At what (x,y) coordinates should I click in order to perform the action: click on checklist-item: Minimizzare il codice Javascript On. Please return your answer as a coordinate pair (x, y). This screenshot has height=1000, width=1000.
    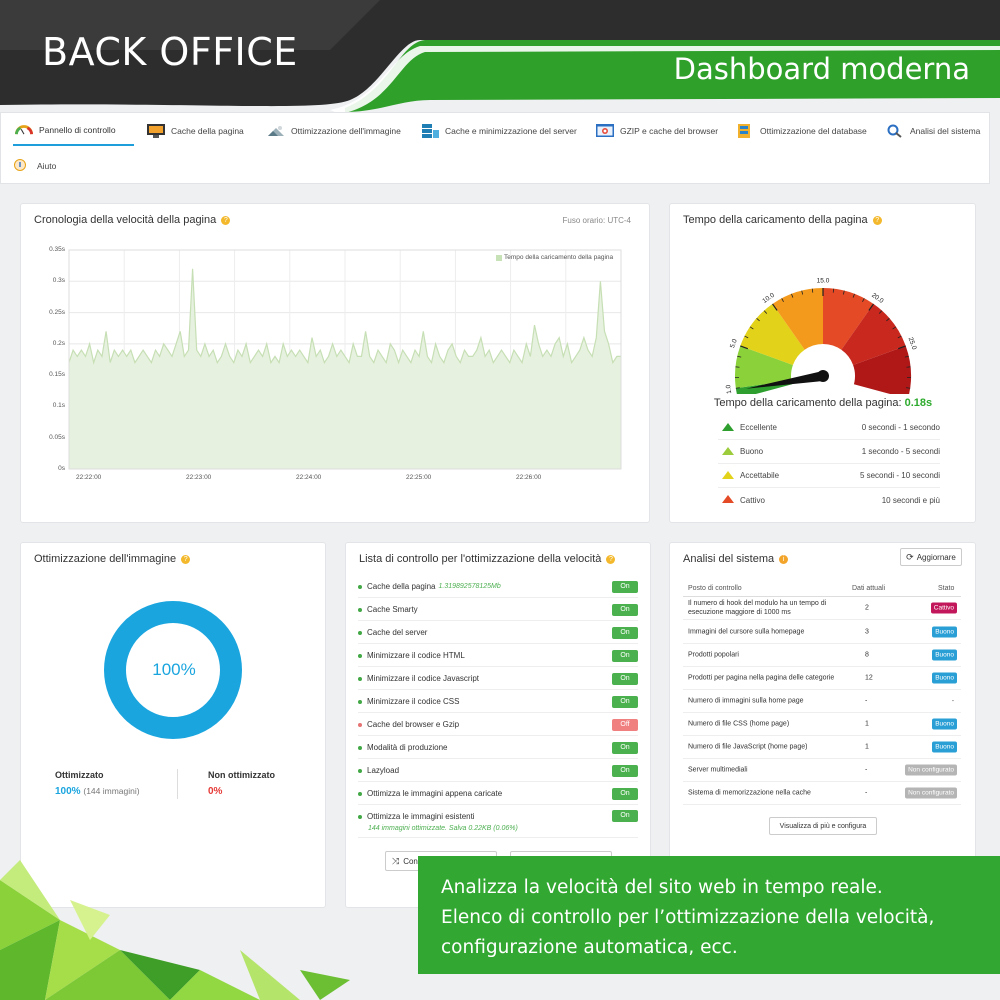
    Looking at the image, I should click on (498, 679).